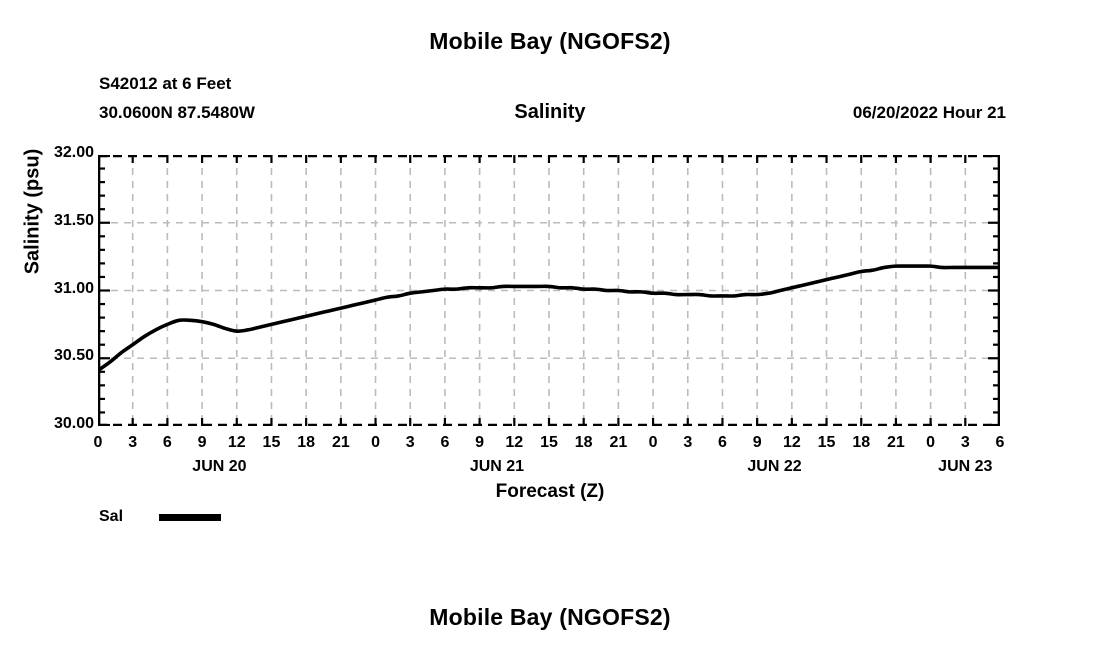  What do you see at coordinates (549, 318) in the screenshot?
I see `salinity-series-line` at bounding box center [549, 318].